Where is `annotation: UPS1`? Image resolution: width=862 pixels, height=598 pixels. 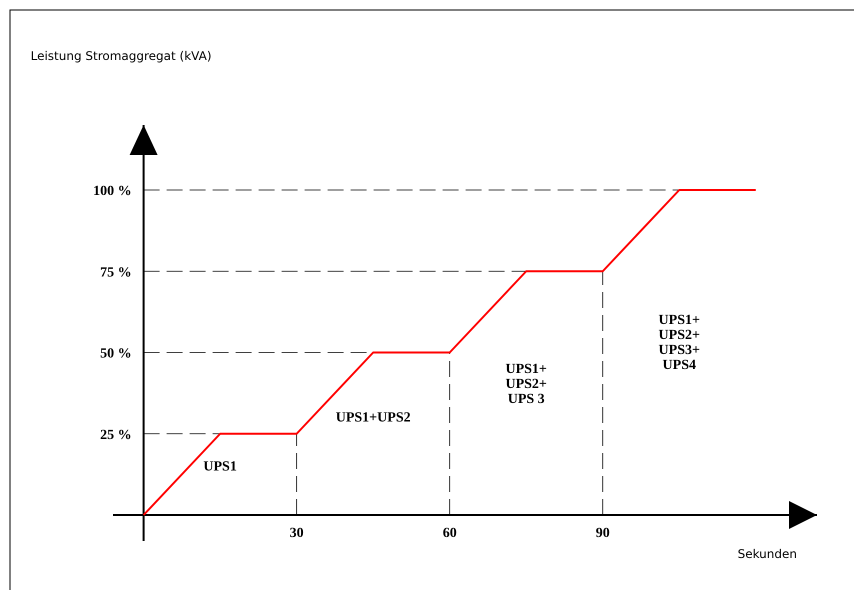
annotation: UPS1 is located at coordinates (220, 466).